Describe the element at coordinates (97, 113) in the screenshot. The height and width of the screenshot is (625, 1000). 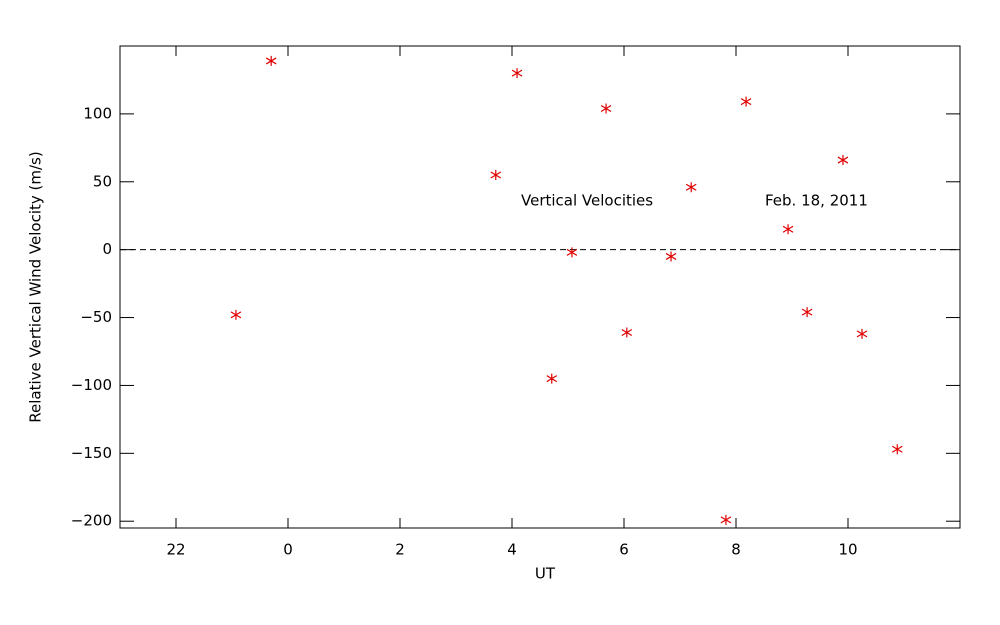
I see `y-tick-label: 100` at that location.